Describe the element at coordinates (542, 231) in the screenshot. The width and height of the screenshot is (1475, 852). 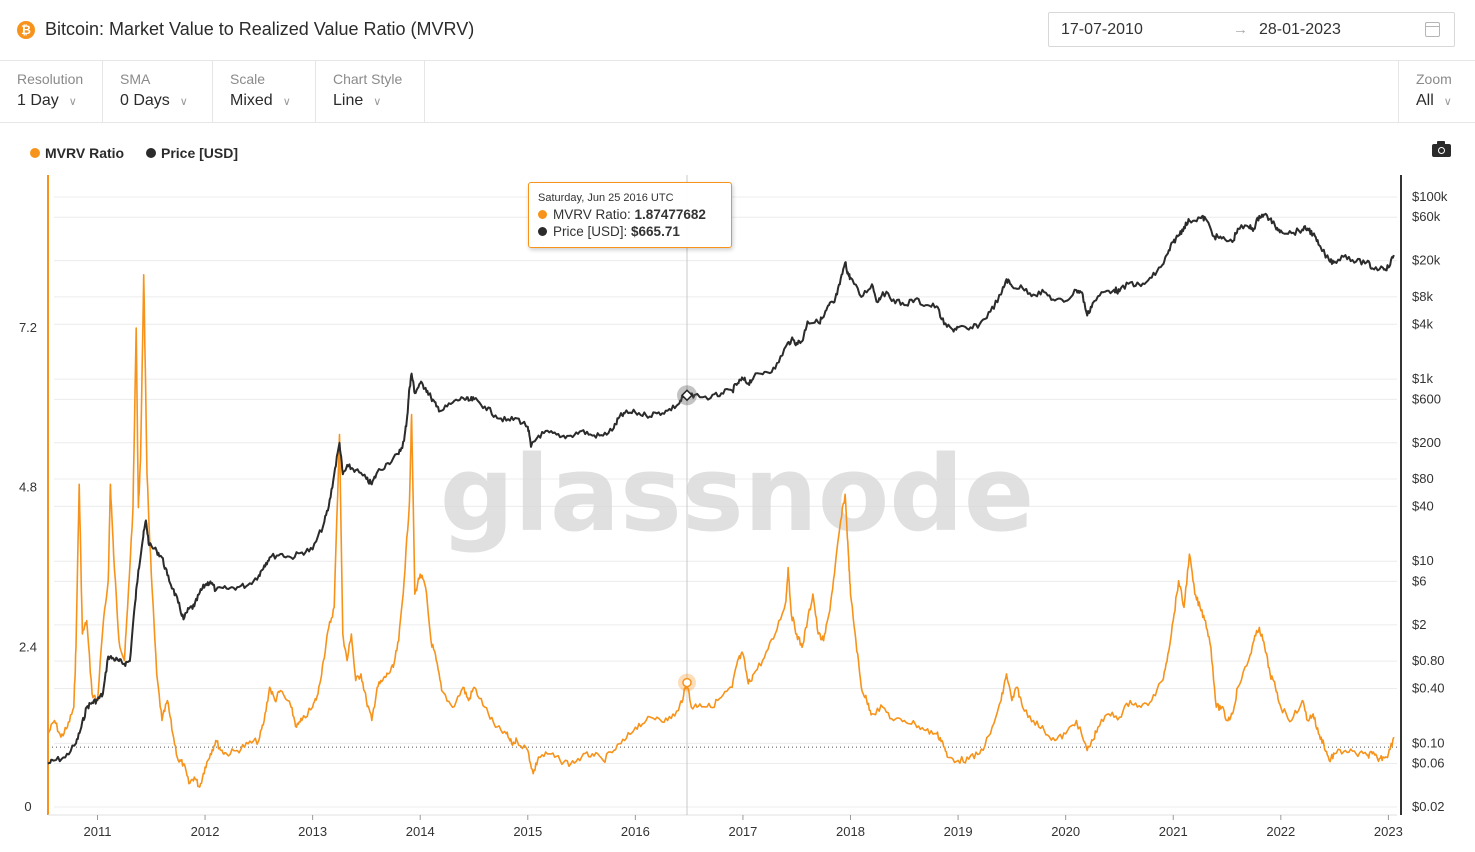
I see `tooltip-dot-price` at that location.